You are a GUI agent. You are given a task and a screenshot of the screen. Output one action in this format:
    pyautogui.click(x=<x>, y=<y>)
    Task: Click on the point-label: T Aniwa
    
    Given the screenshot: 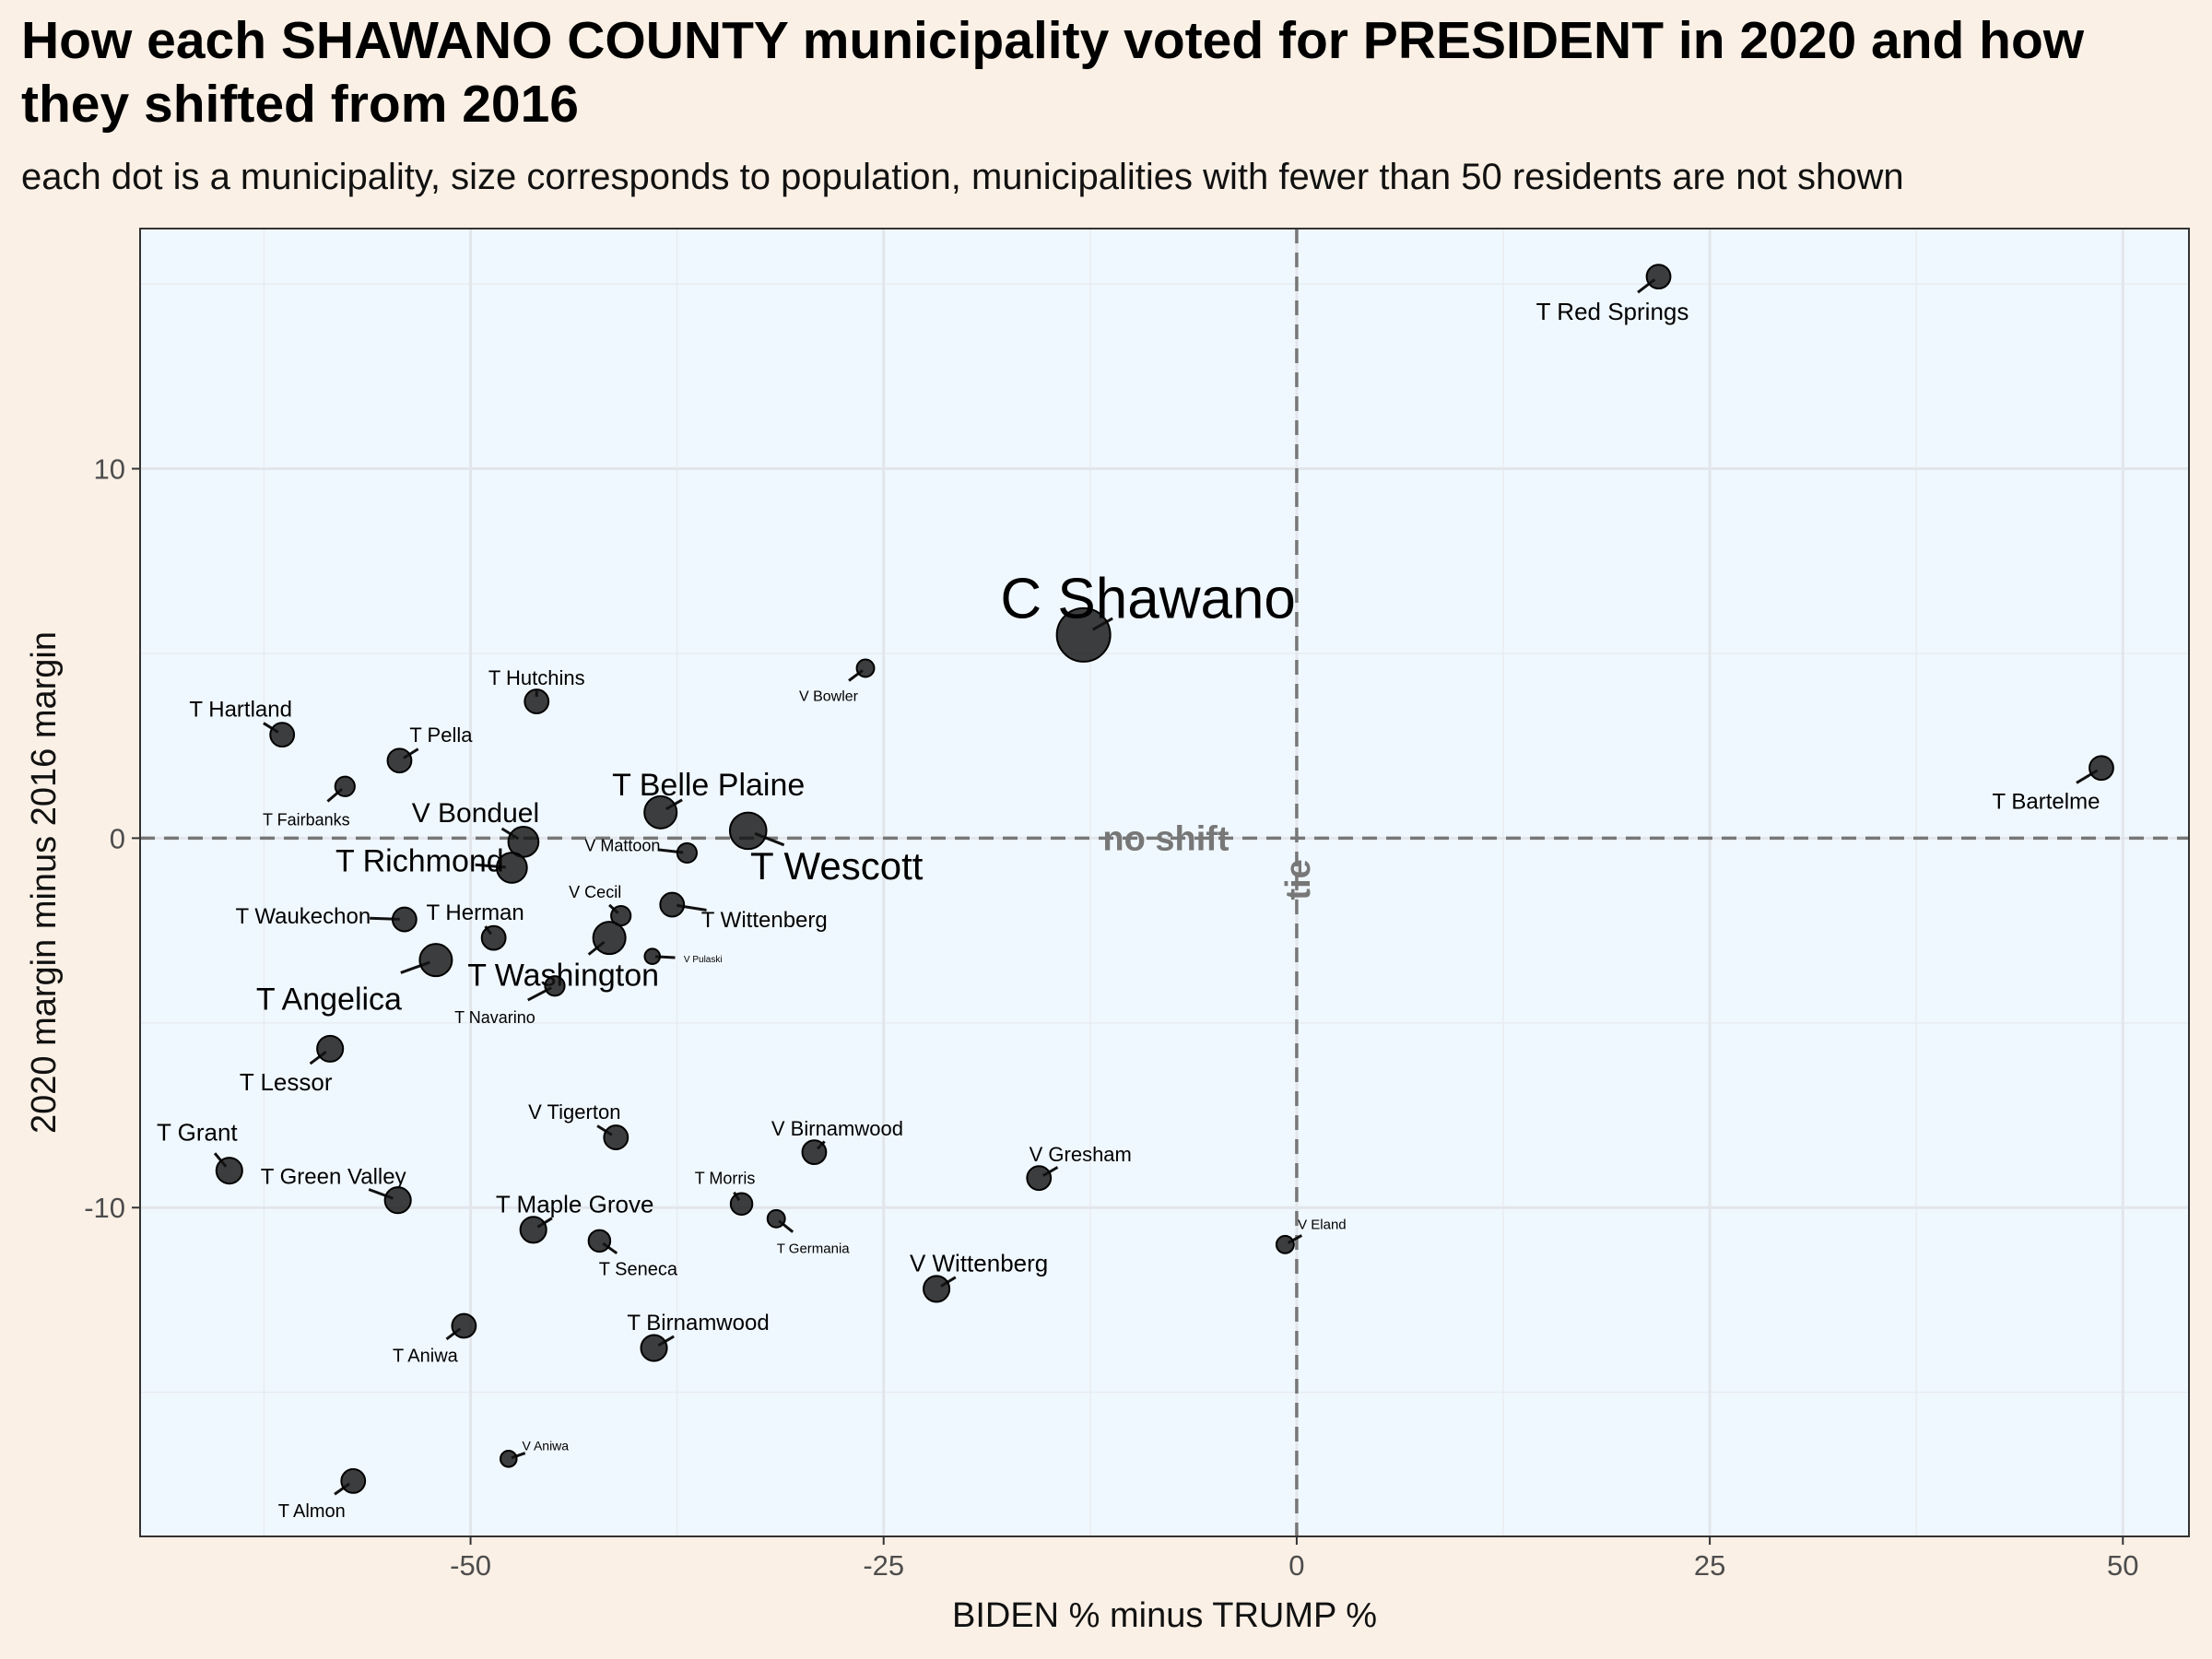 What is the action you would take?
    pyautogui.click(x=426, y=1357)
    